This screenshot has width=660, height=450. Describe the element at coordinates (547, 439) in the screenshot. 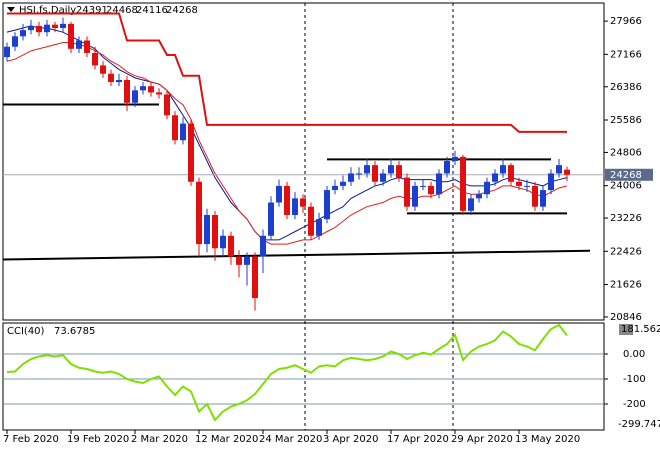

I see `x-tick-label: 13 May 2020` at that location.